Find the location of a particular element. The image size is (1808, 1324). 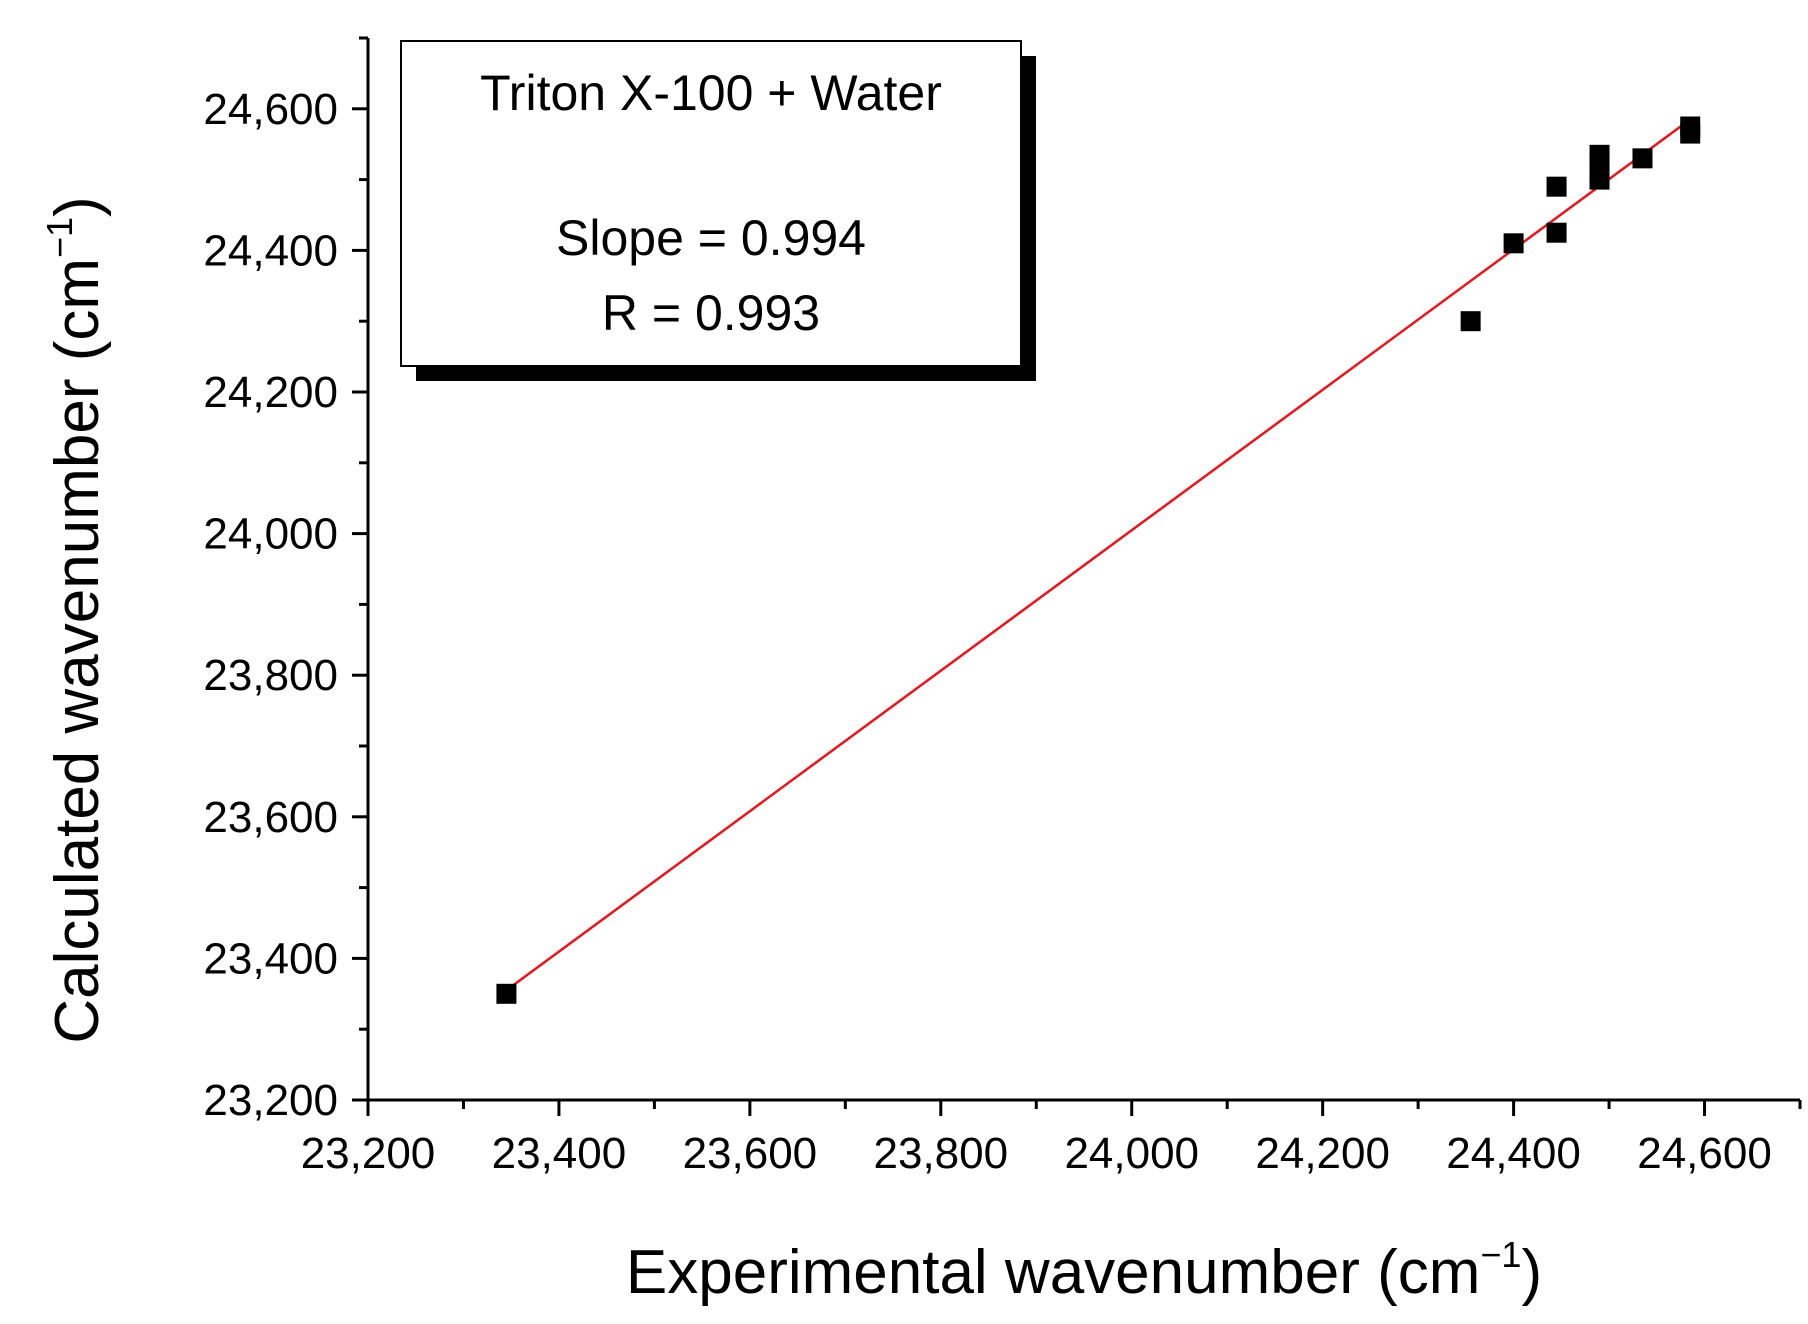

x-tick-label: 23,600 is located at coordinates (750, 1153).